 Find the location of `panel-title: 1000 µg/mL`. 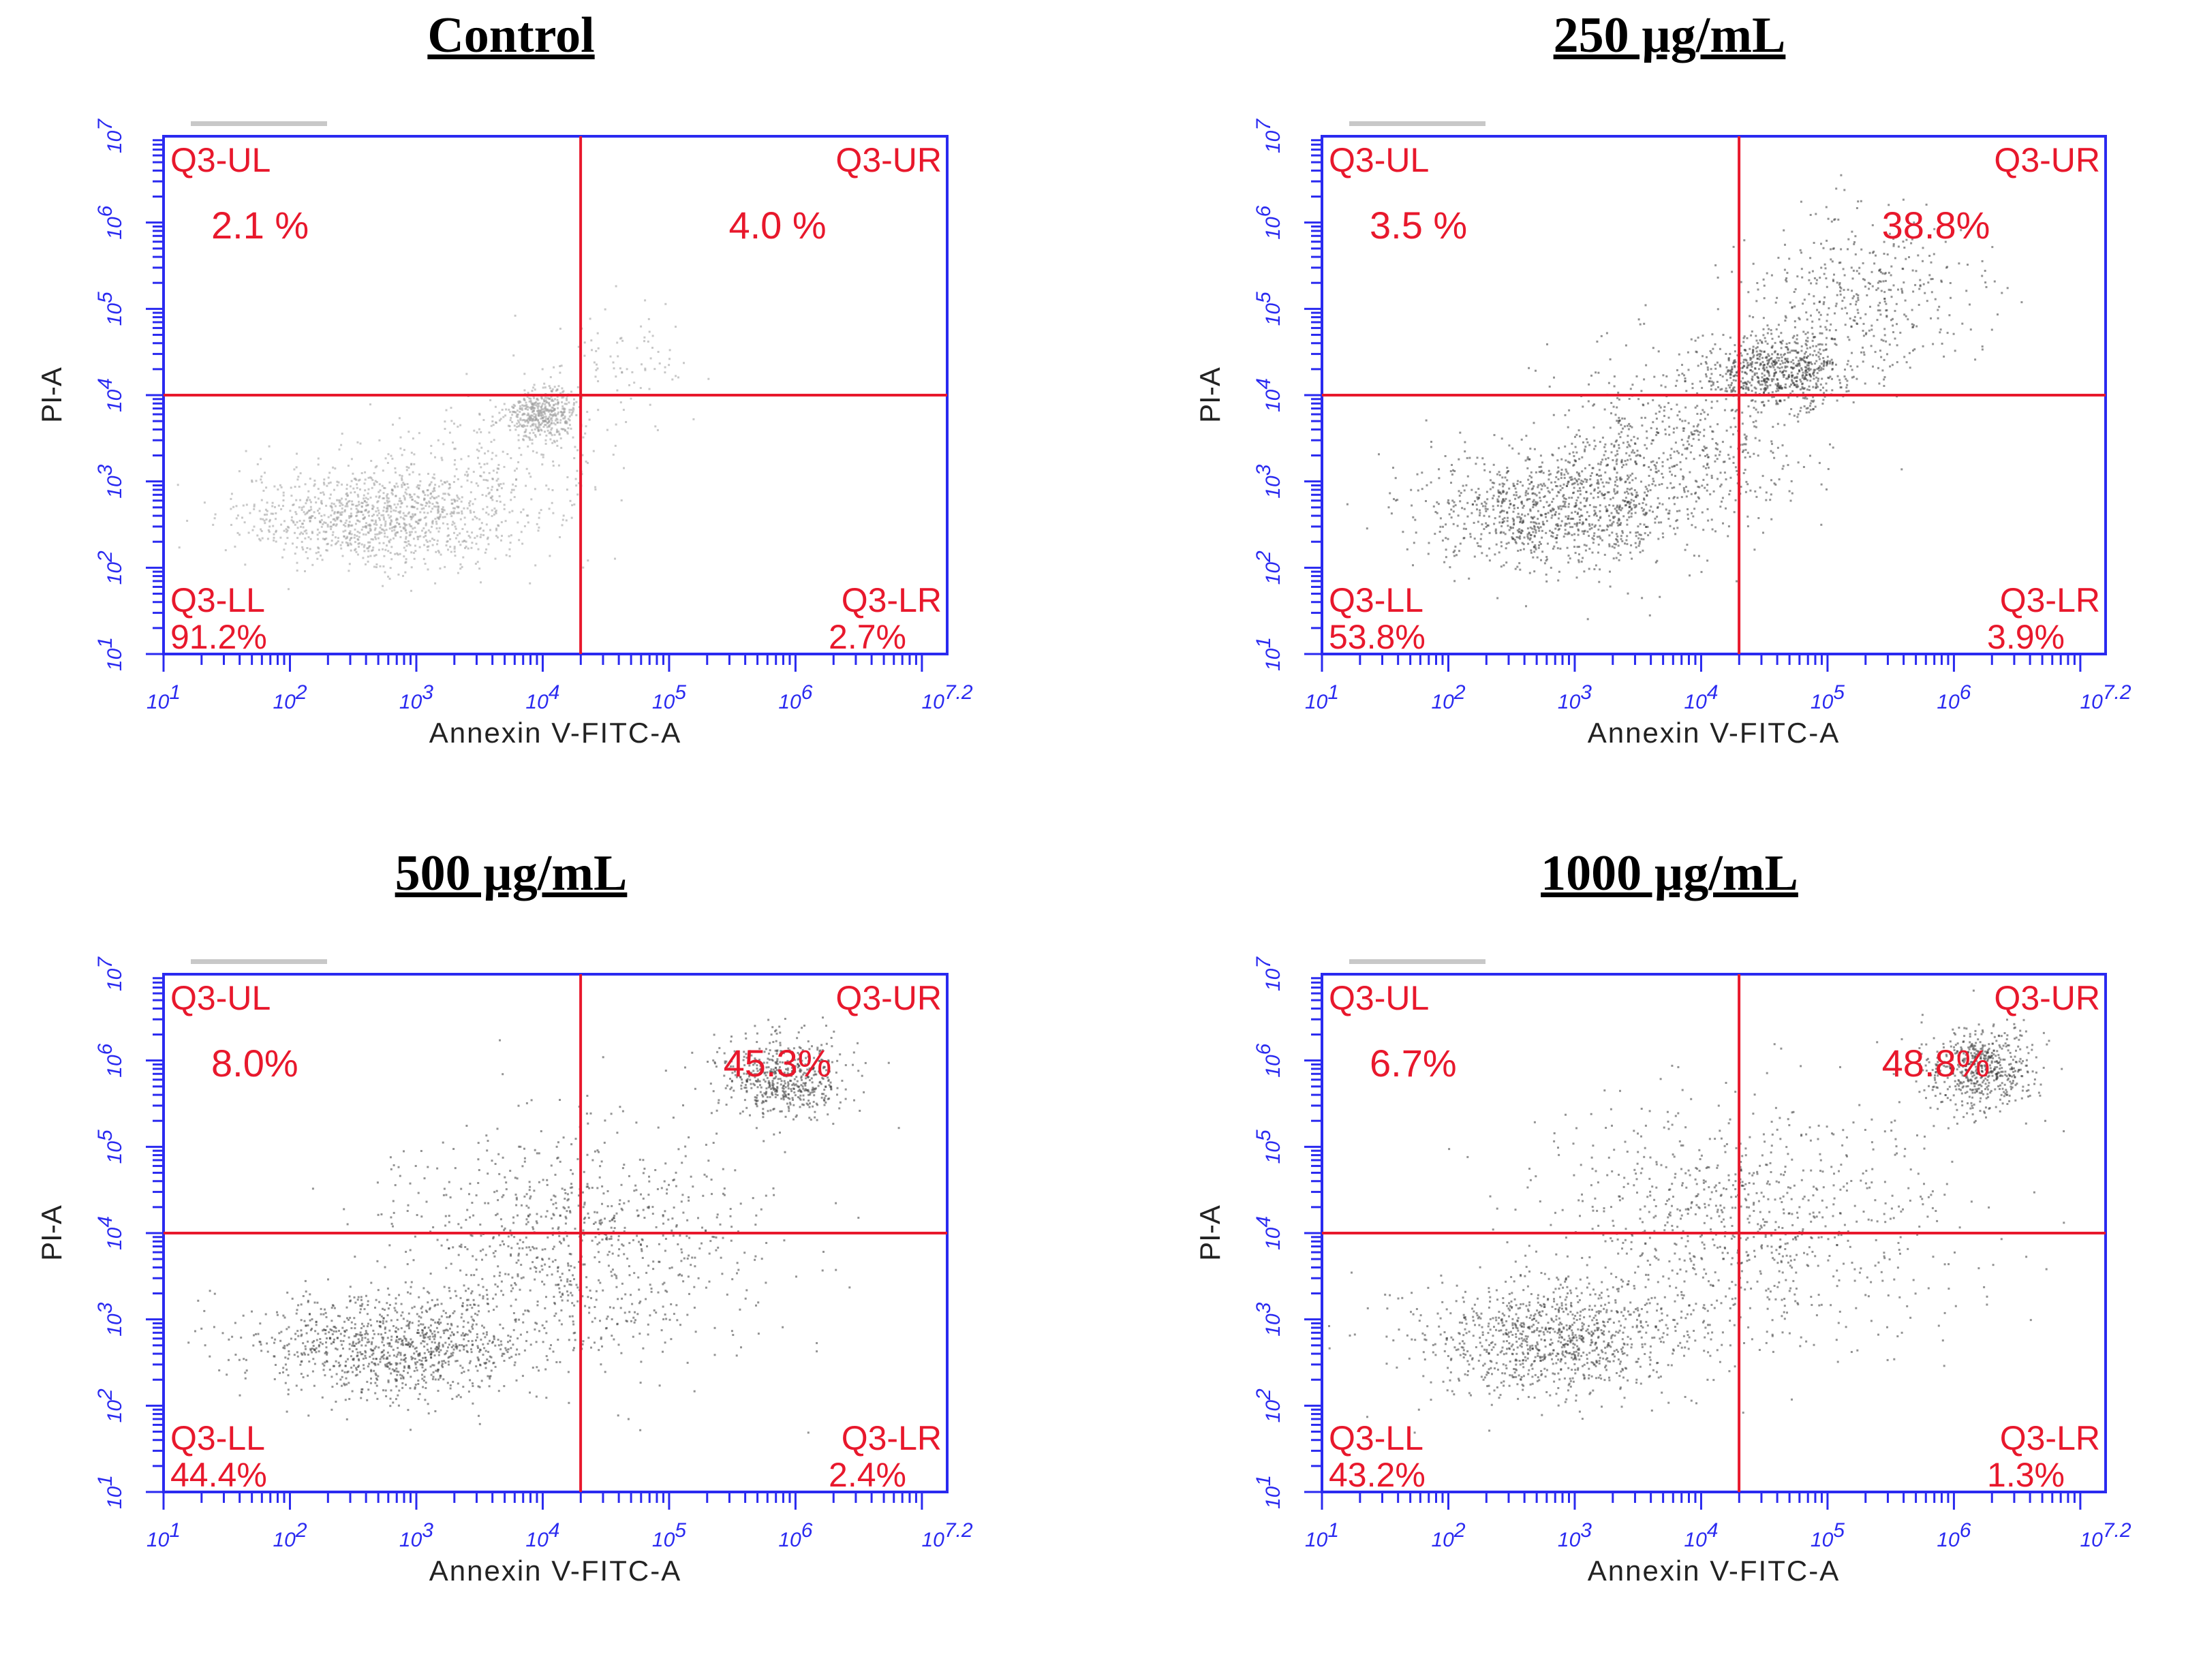

panel-title: 1000 µg/mL is located at coordinates (1669, 873).